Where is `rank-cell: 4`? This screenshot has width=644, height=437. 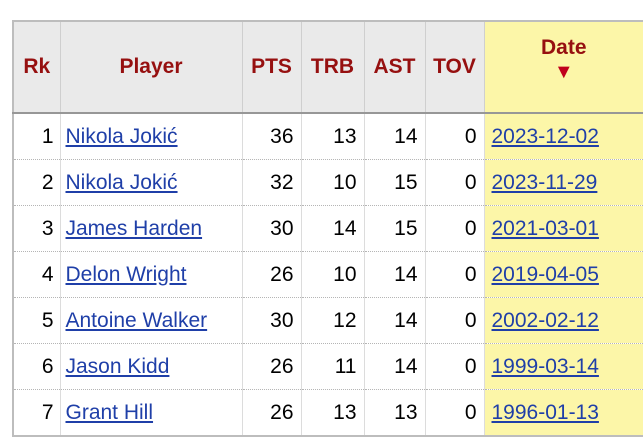 rank-cell: 4 is located at coordinates (36, 274).